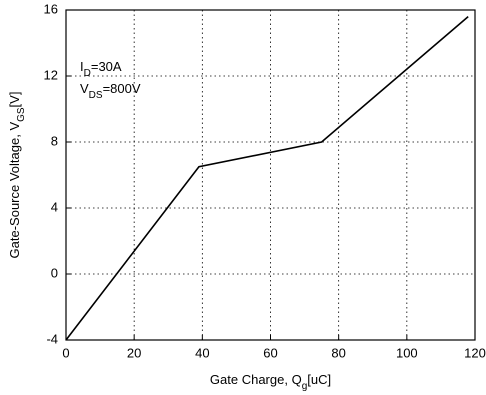 The image size is (486, 395). I want to click on annotation: VDS=800V, so click(110, 91).